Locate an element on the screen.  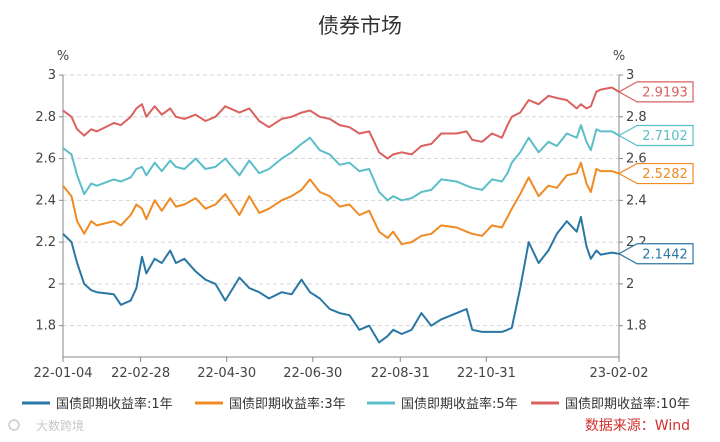
last-value-callout: 2.9193 is located at coordinates (655, 92).